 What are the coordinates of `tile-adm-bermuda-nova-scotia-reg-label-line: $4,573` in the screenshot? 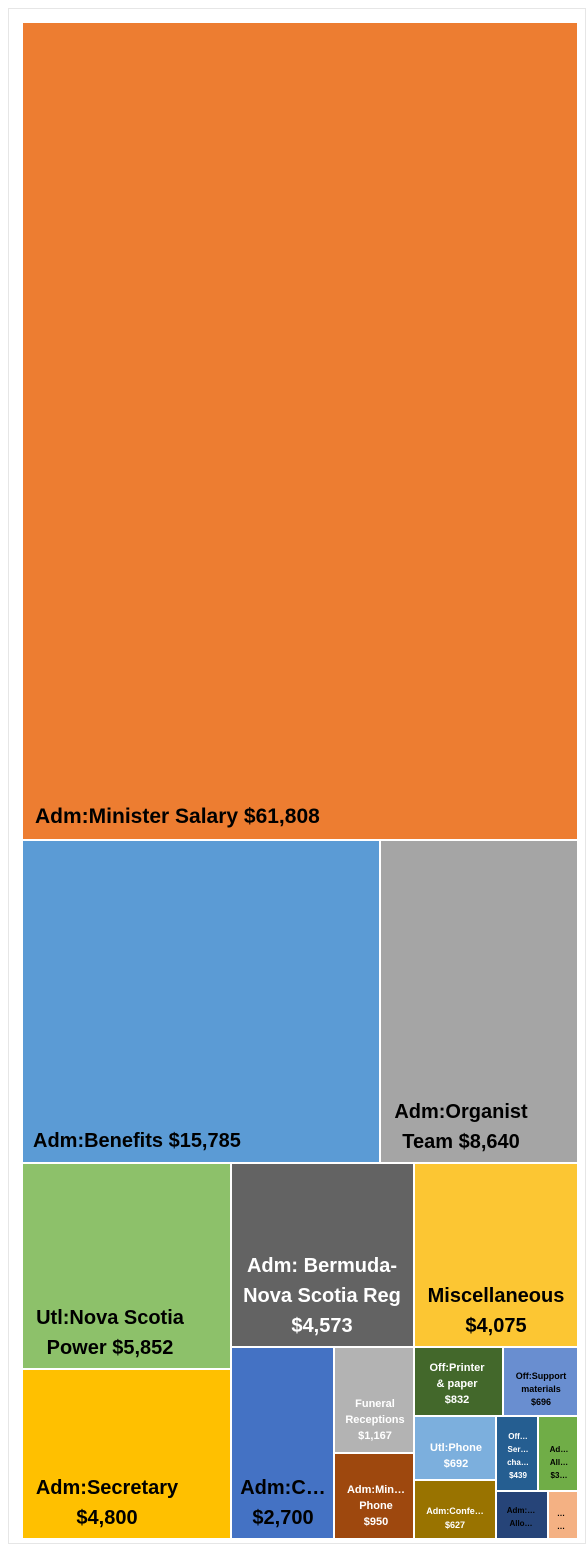 It's located at (321, 1326).